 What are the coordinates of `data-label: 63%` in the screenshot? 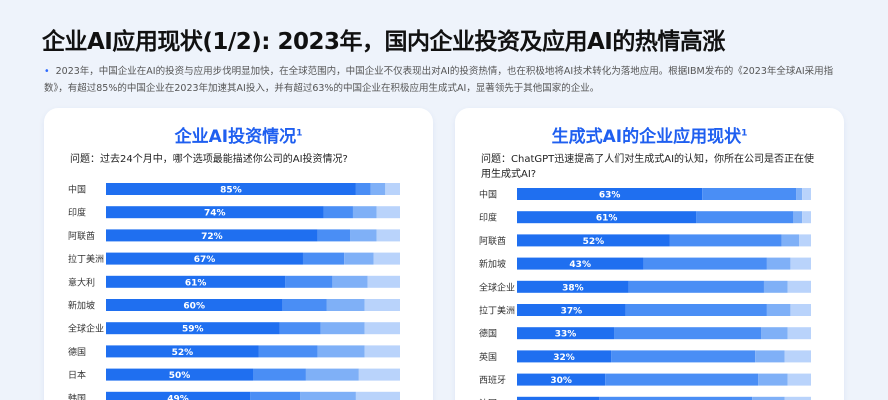 It's located at (610, 196).